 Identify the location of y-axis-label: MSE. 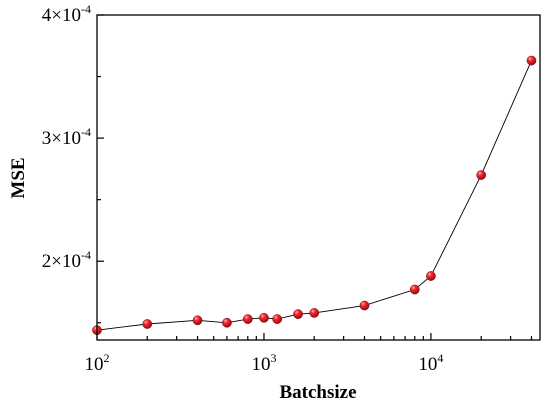
(18, 177).